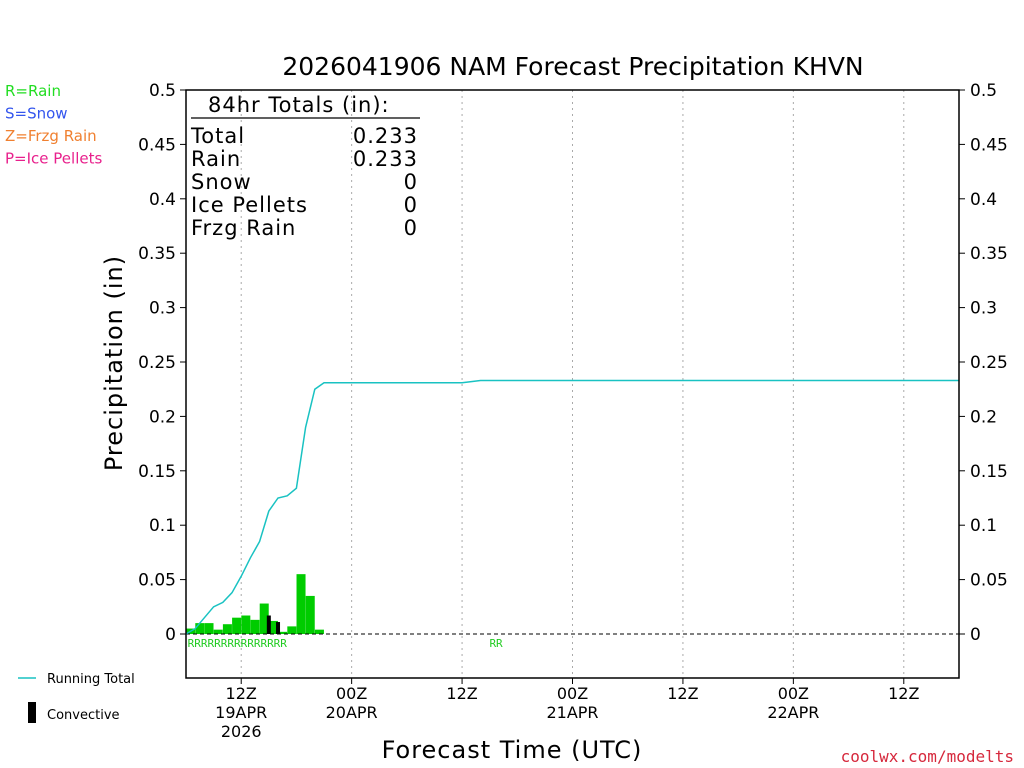 Image resolution: width=1024 pixels, height=768 pixels. Describe the element at coordinates (989, 254) in the screenshot. I see `y-tick-label-right: 0.35` at that location.